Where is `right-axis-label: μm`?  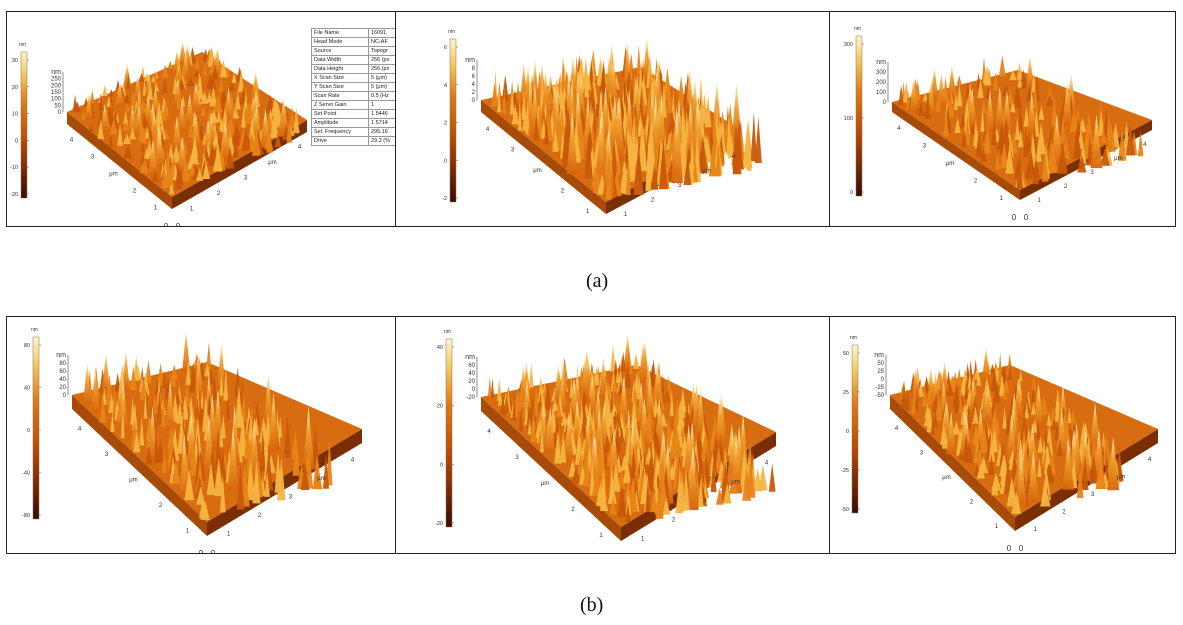
right-axis-label: μm is located at coordinates (735, 483).